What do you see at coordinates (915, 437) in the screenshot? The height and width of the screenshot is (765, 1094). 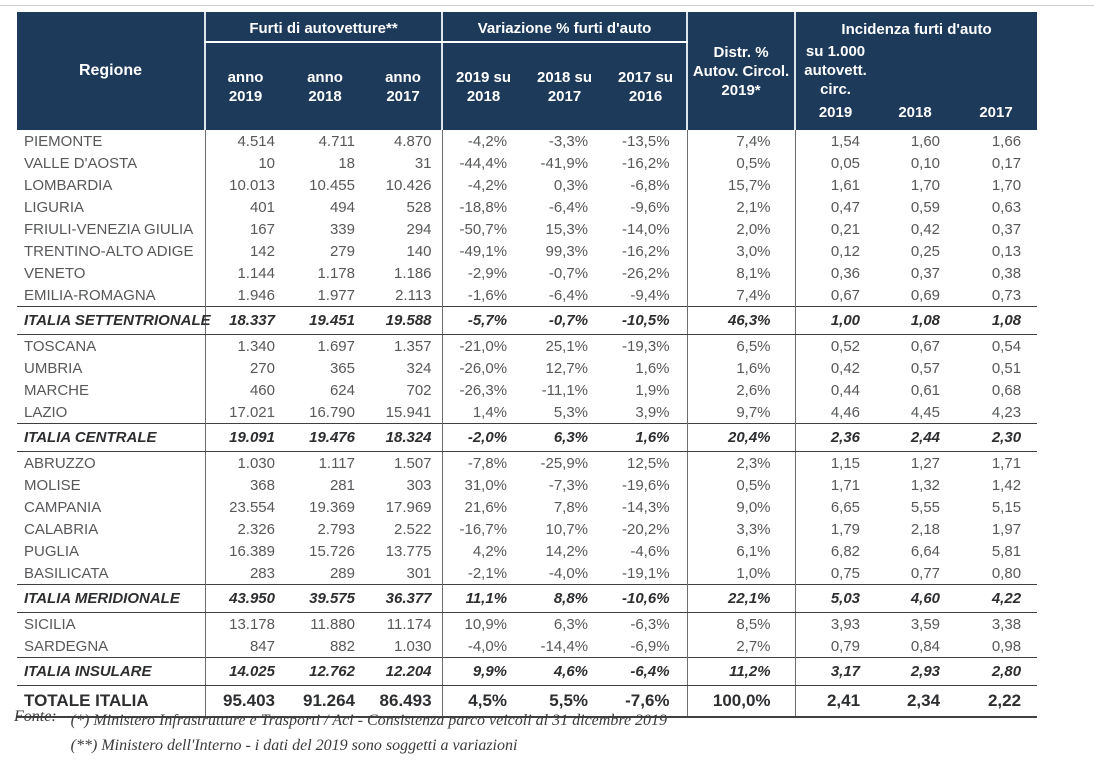 I see `value-cell: 2,44` at bounding box center [915, 437].